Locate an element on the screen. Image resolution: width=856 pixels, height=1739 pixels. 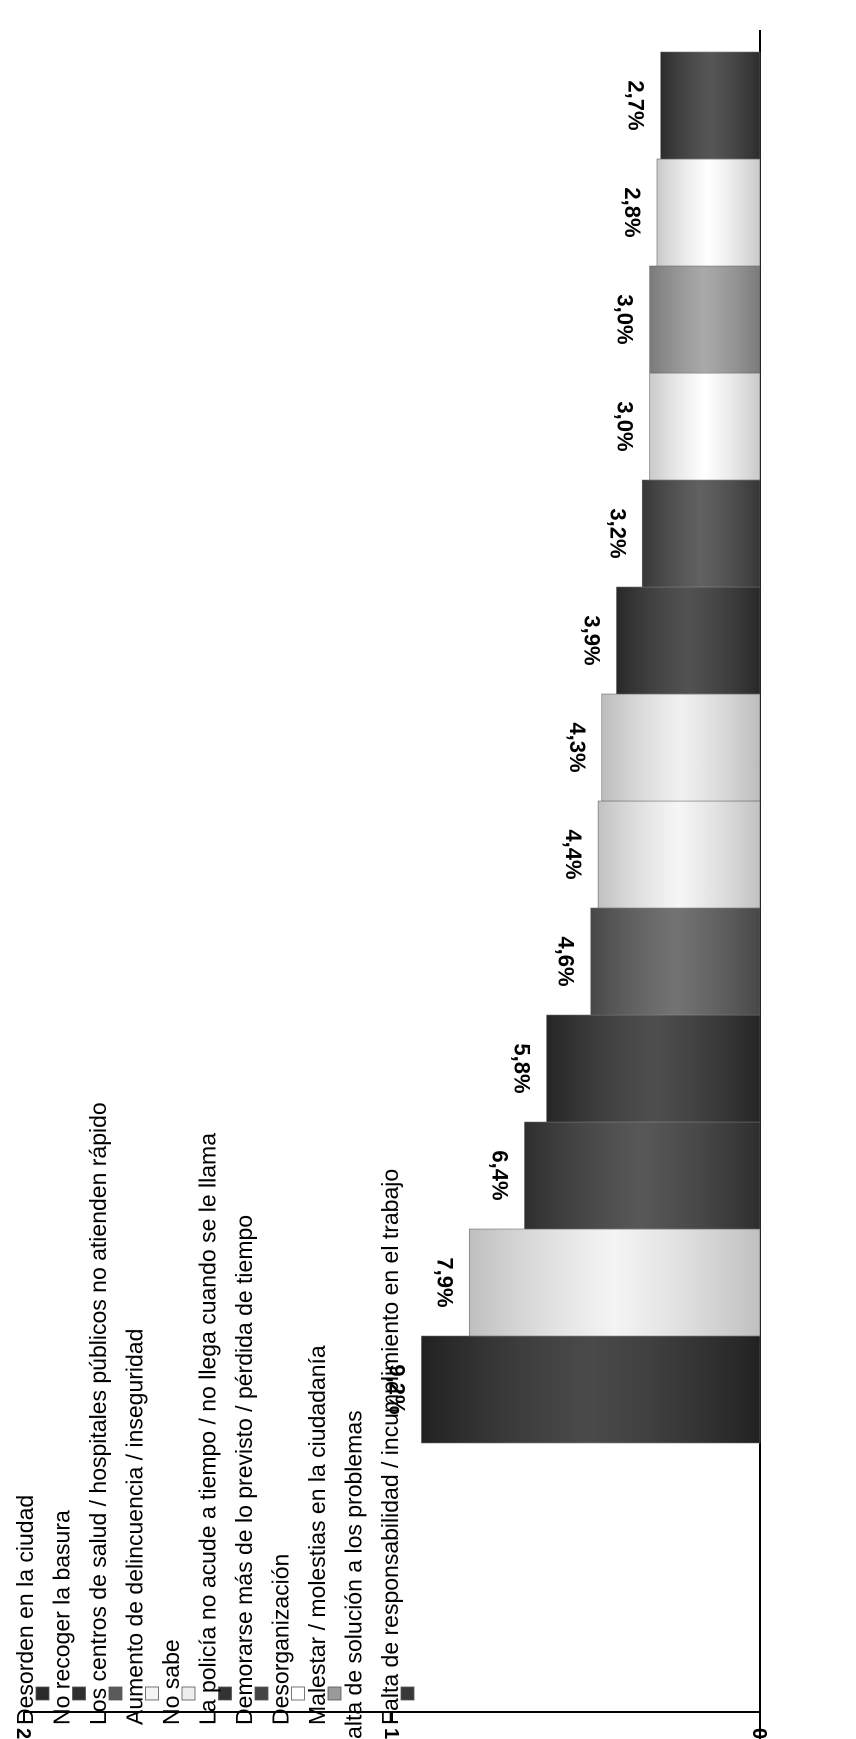
legend-item: Aumento de delincuencia / inseguridad is located at coordinates (135, 1527).